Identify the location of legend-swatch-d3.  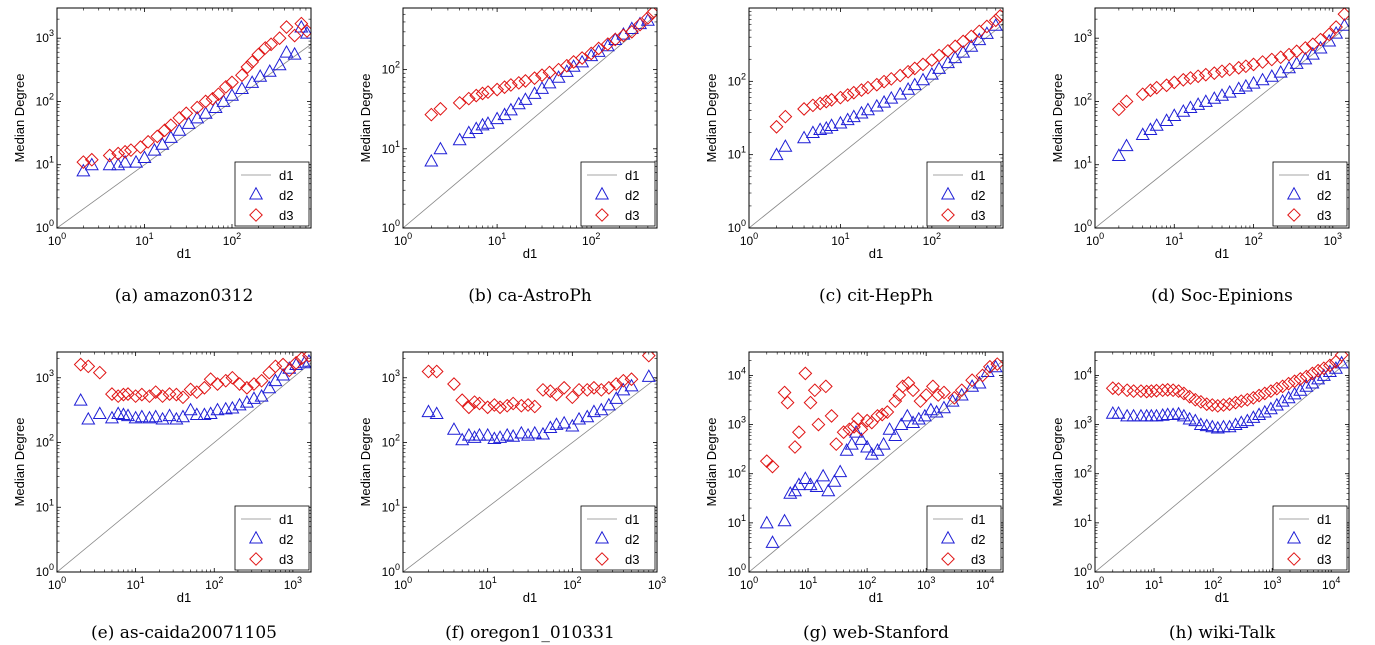
(256, 215).